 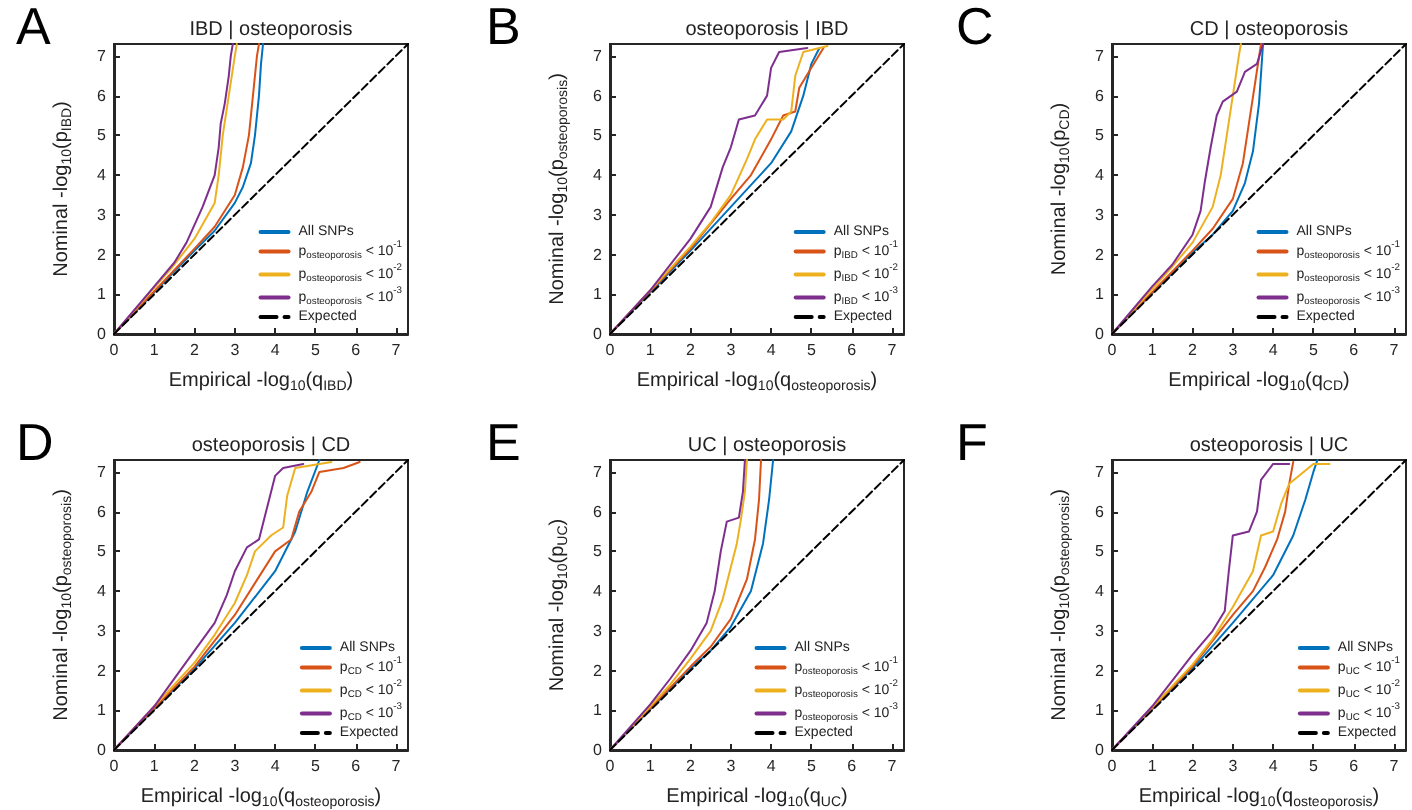 What do you see at coordinates (503, 442) in the screenshot?
I see `text: E` at bounding box center [503, 442].